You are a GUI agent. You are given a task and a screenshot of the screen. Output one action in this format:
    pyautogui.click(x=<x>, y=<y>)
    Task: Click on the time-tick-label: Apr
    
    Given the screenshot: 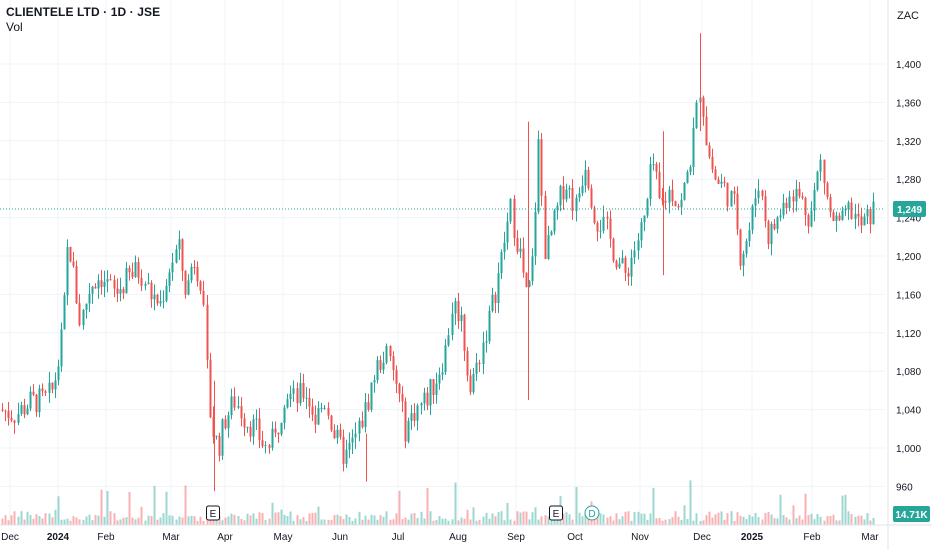 What is the action you would take?
    pyautogui.click(x=225, y=537)
    